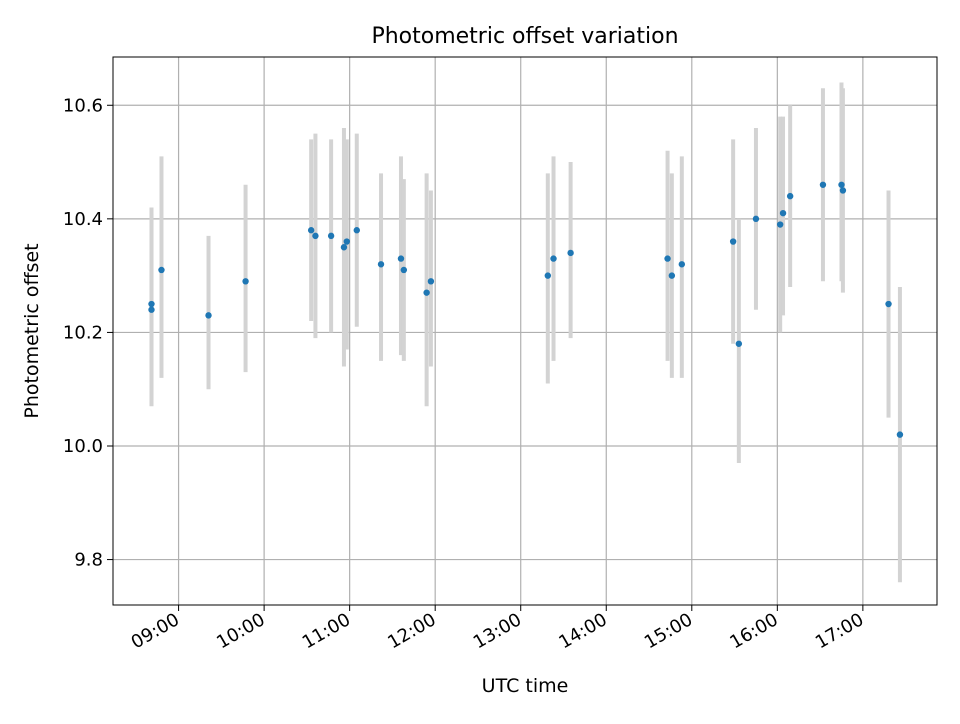 This screenshot has height=724, width=960. Describe the element at coordinates (32, 330) in the screenshot. I see `y-axis-label: Photometric offset` at that location.